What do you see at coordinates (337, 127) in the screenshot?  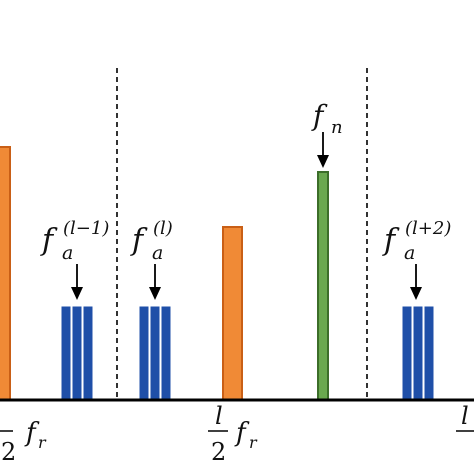 I see `label-fn-sub: n` at bounding box center [337, 127].